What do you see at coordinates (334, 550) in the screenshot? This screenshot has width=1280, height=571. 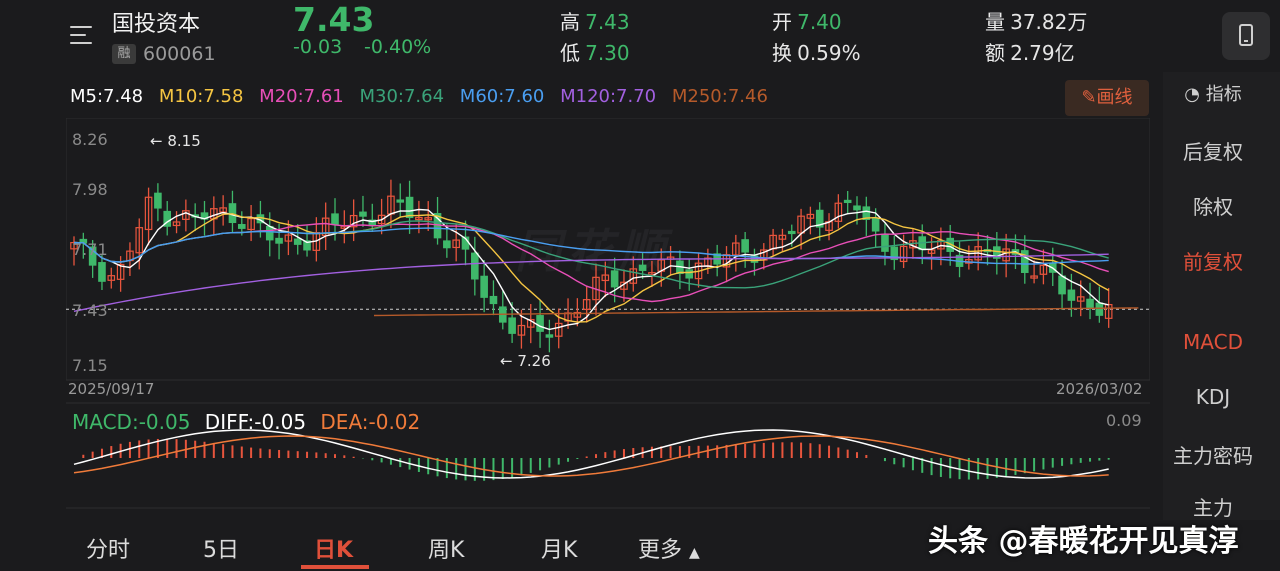 I see `tab-daily-k: 日K` at bounding box center [334, 550].